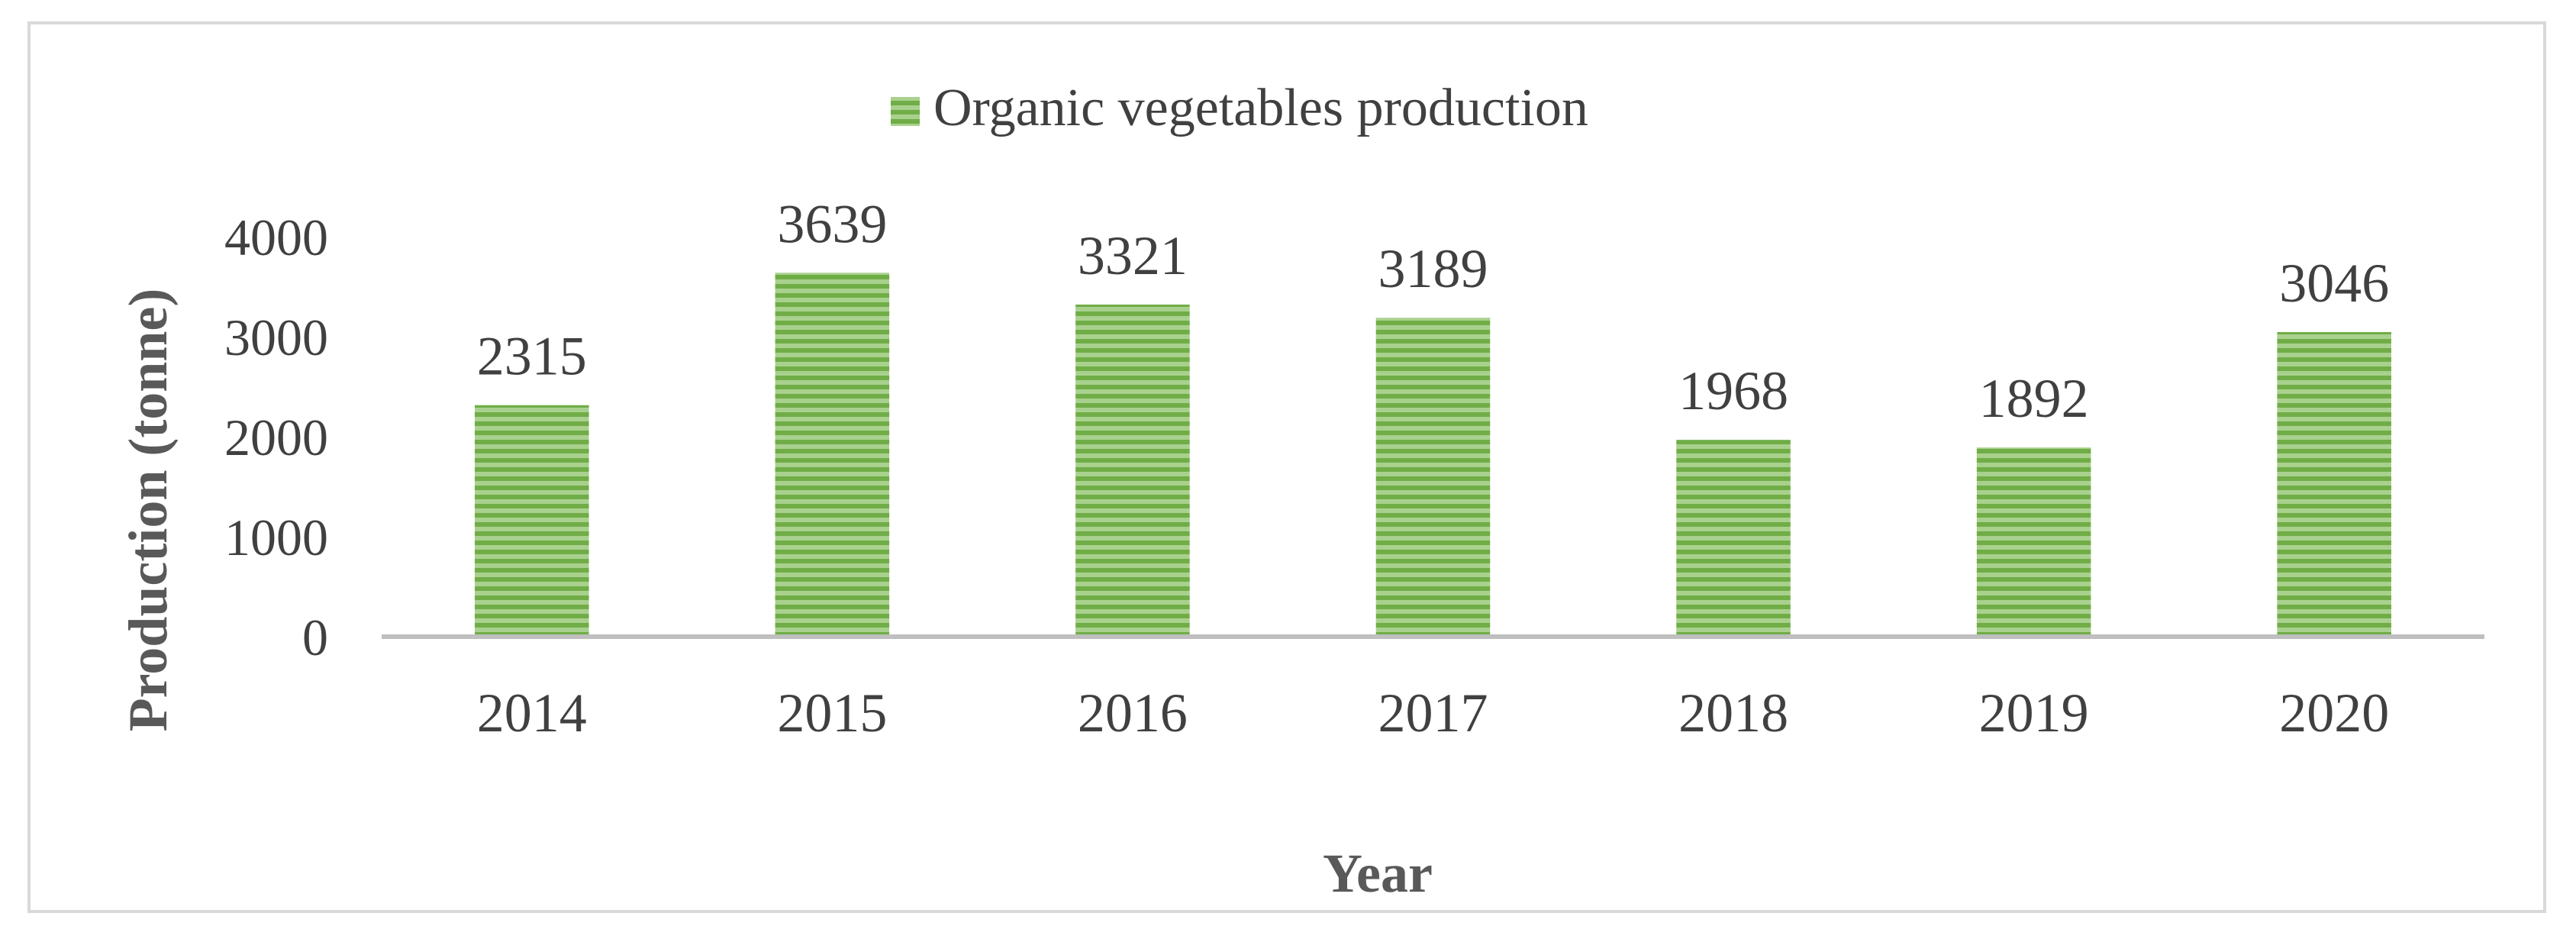  What do you see at coordinates (832, 713) in the screenshot?
I see `x-tick-label: 2015` at bounding box center [832, 713].